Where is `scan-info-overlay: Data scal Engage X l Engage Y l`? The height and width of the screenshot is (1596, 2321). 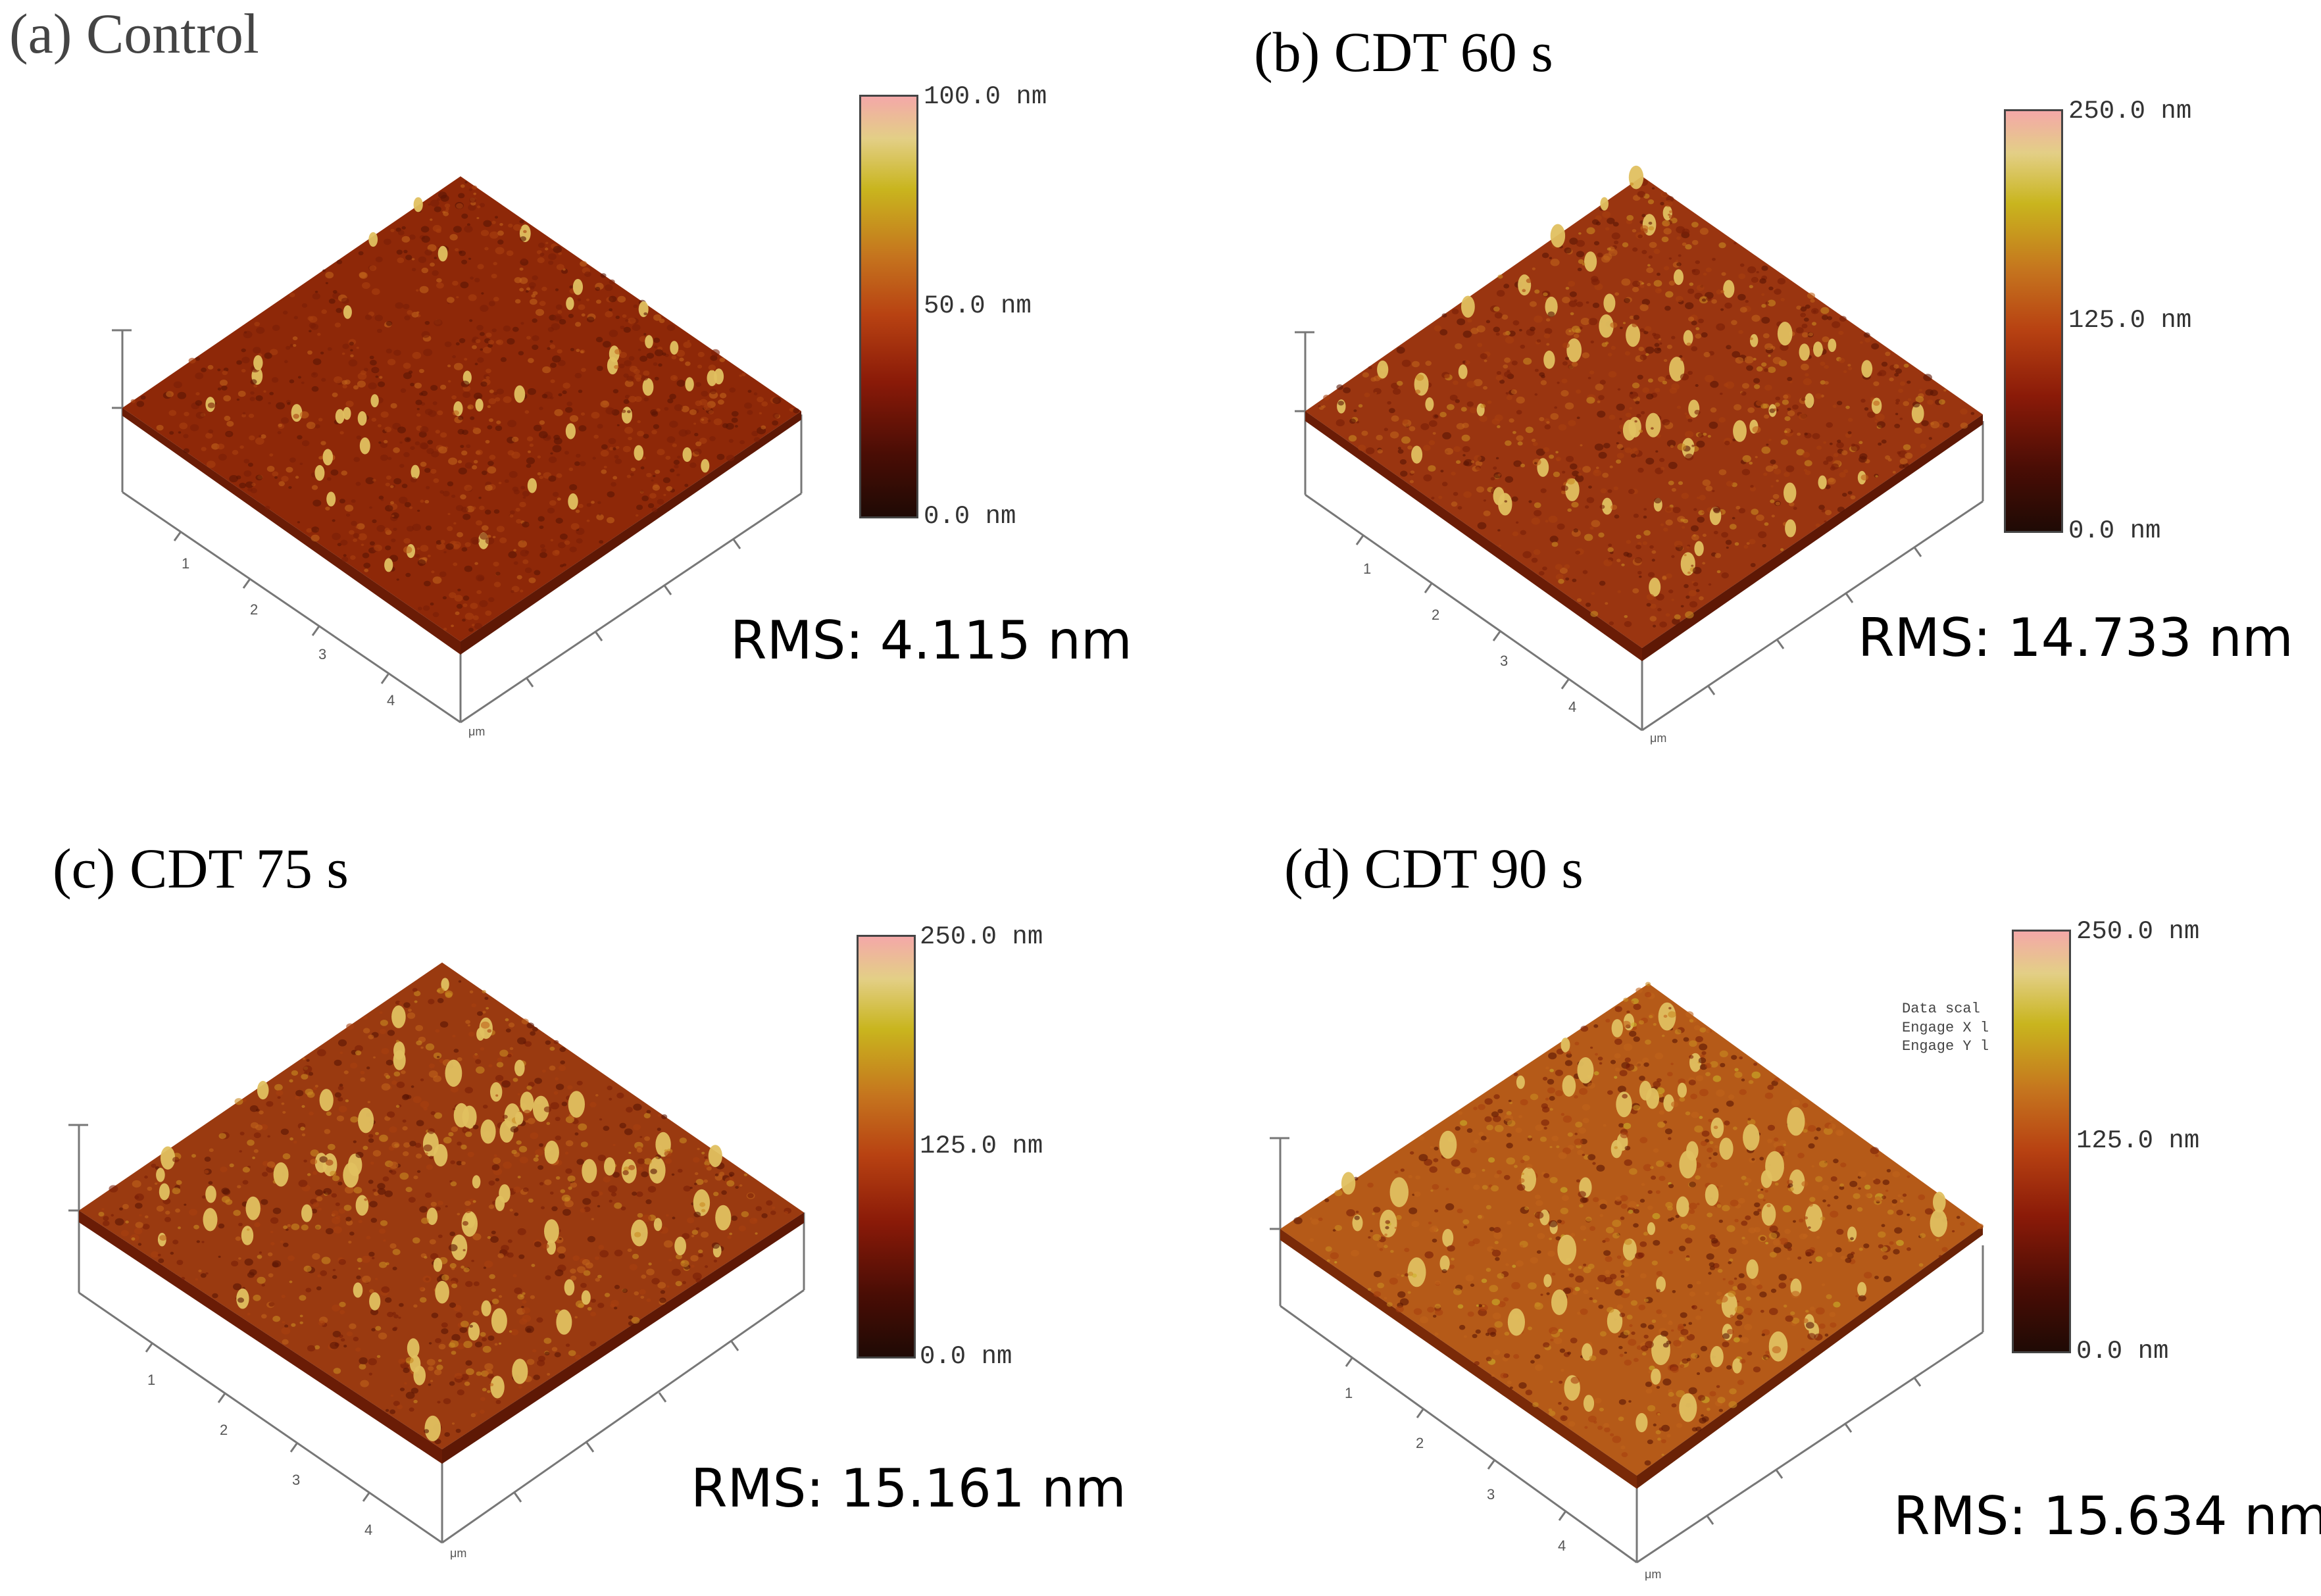
scan-info-overlay: Data scal Engage X l Engage Y l is located at coordinates (1945, 1028).